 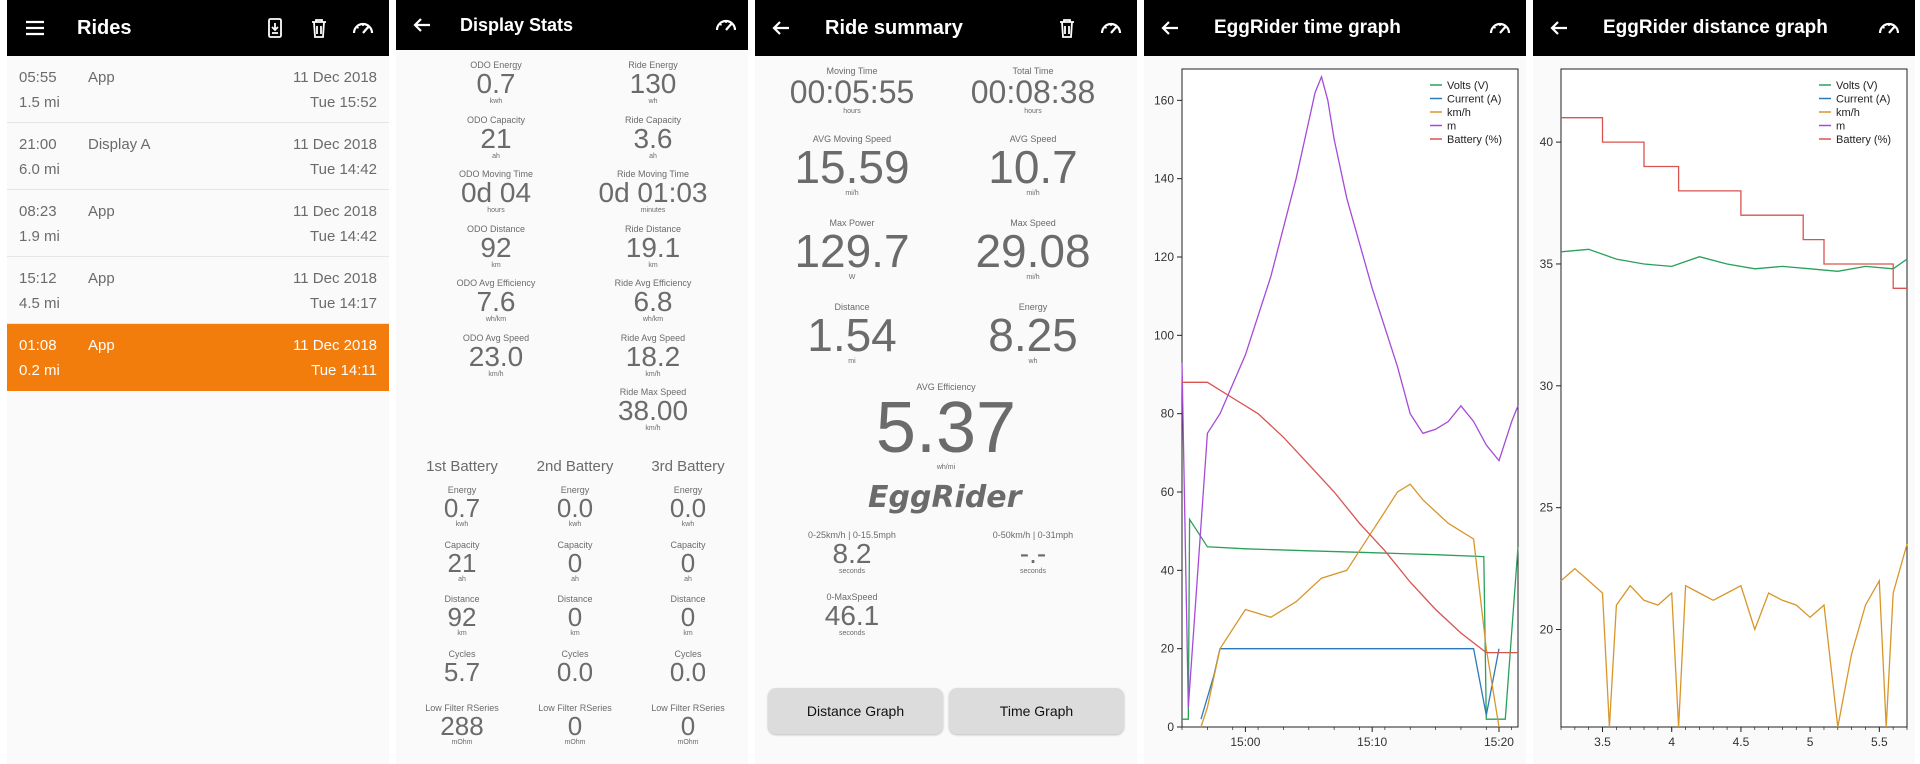 What do you see at coordinates (1863, 140) in the screenshot?
I see `legend-entry: Battery (%)` at bounding box center [1863, 140].